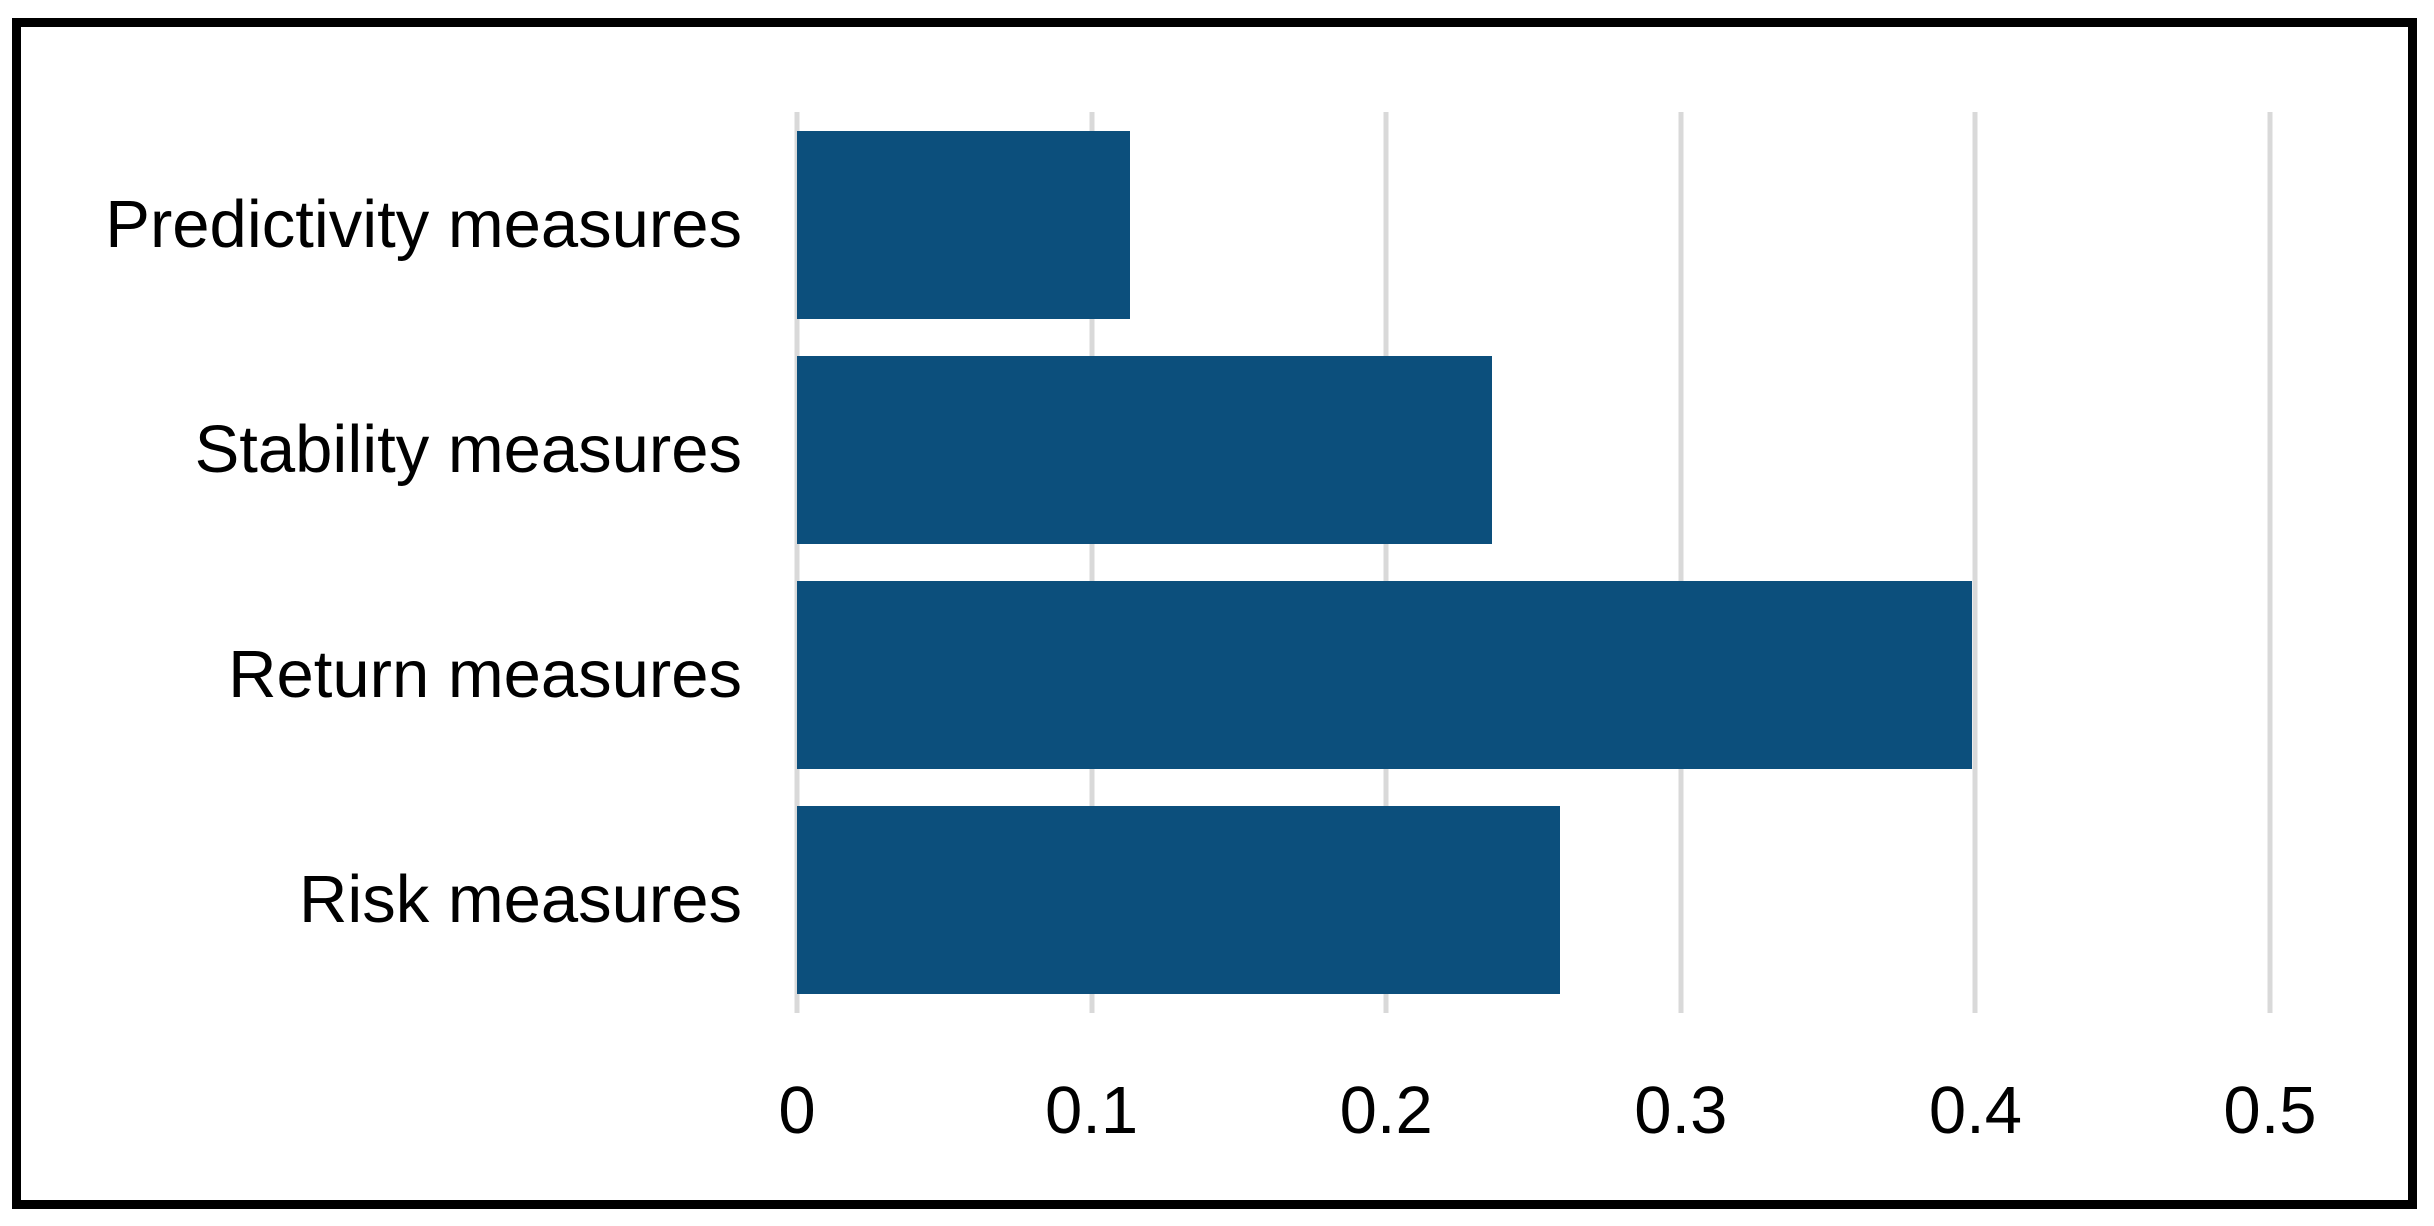 This screenshot has width=2434, height=1226. Describe the element at coordinates (1092, 562) in the screenshot. I see `gridline-0.1` at that location.